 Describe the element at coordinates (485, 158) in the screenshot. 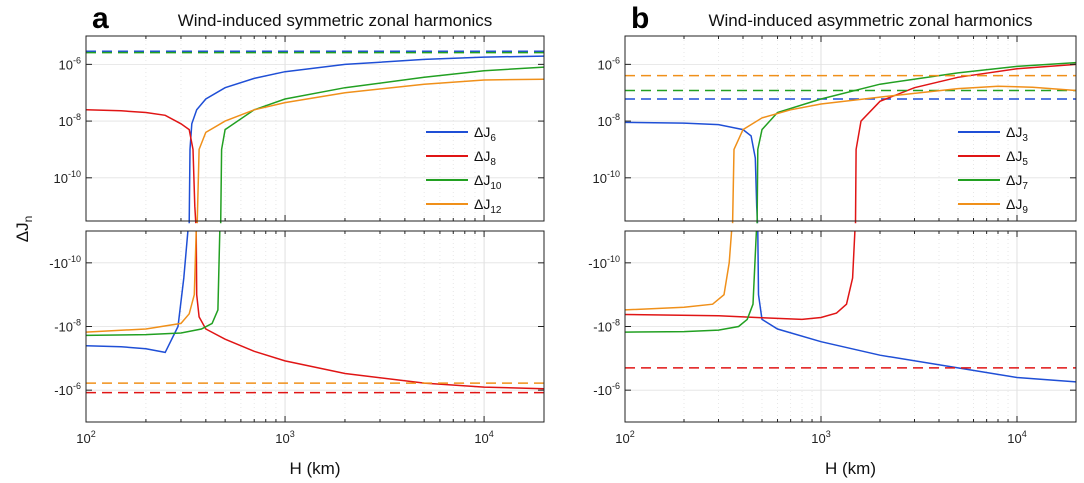

I see `legend-label-8: ΔJ8` at that location.